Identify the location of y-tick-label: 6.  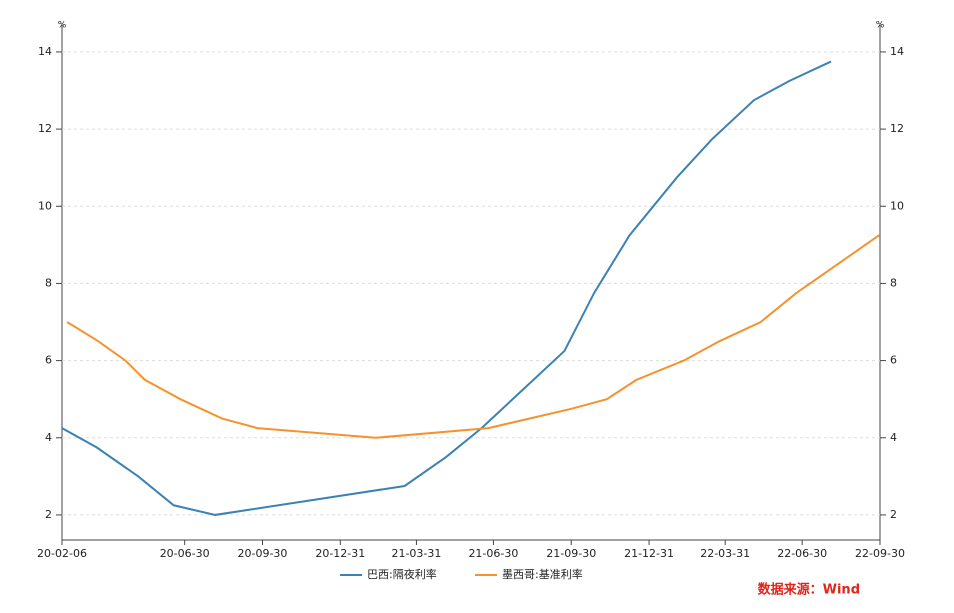
(48, 360).